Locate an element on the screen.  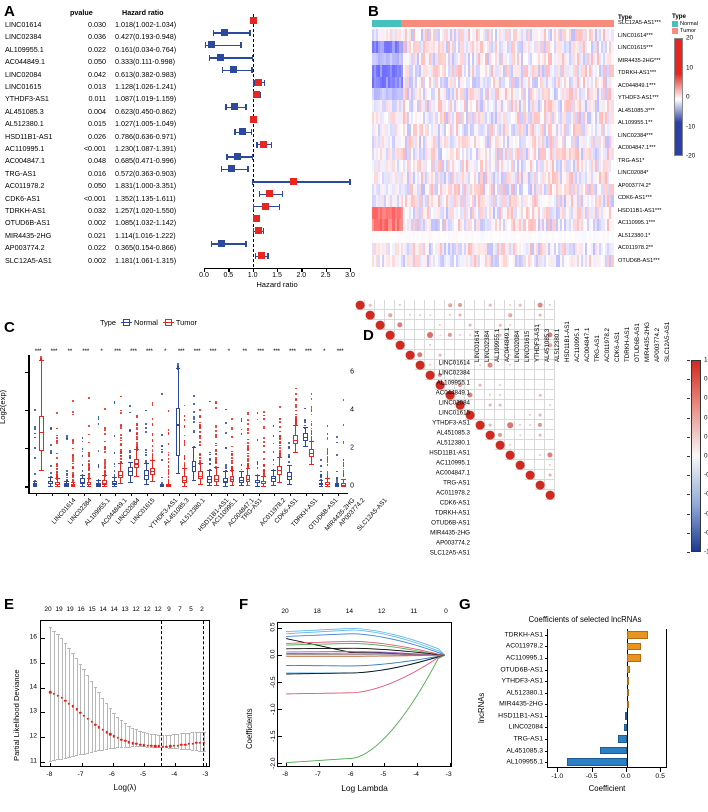
coefbar-bar is located at coordinates (622, 739).